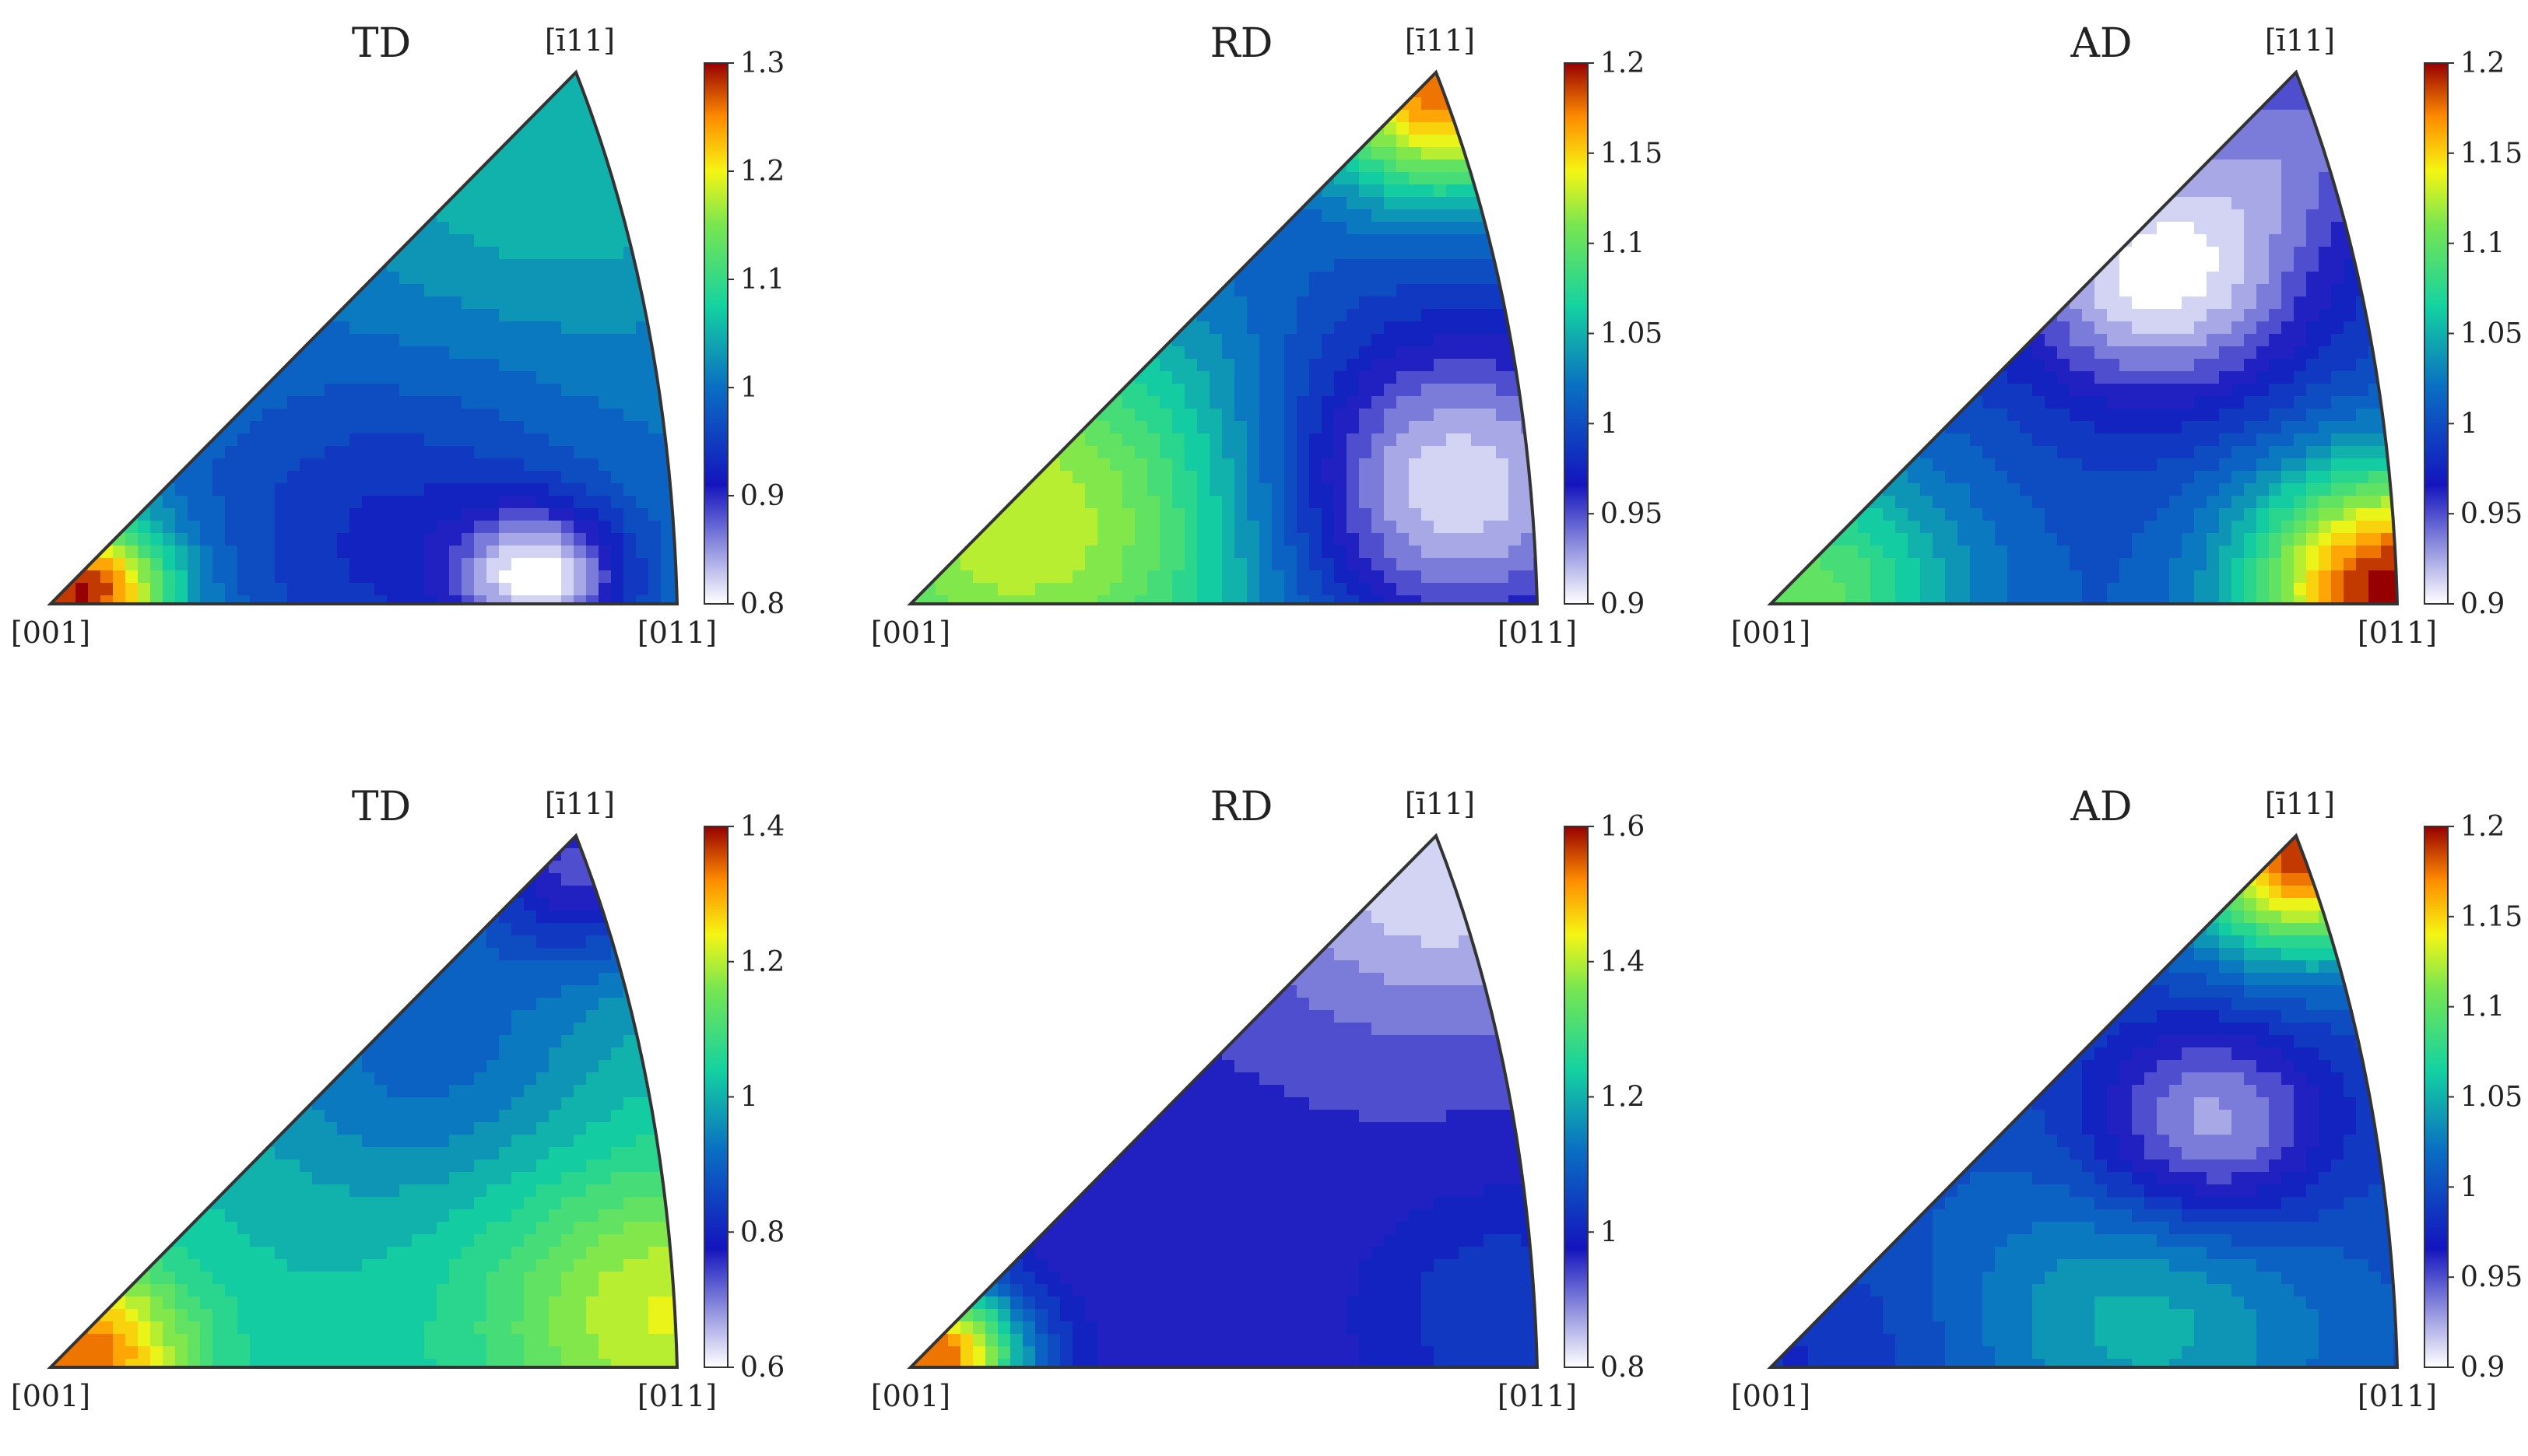  What do you see at coordinates (762, 63) in the screenshot?
I see `colorbar-tick-label: 1.3` at bounding box center [762, 63].